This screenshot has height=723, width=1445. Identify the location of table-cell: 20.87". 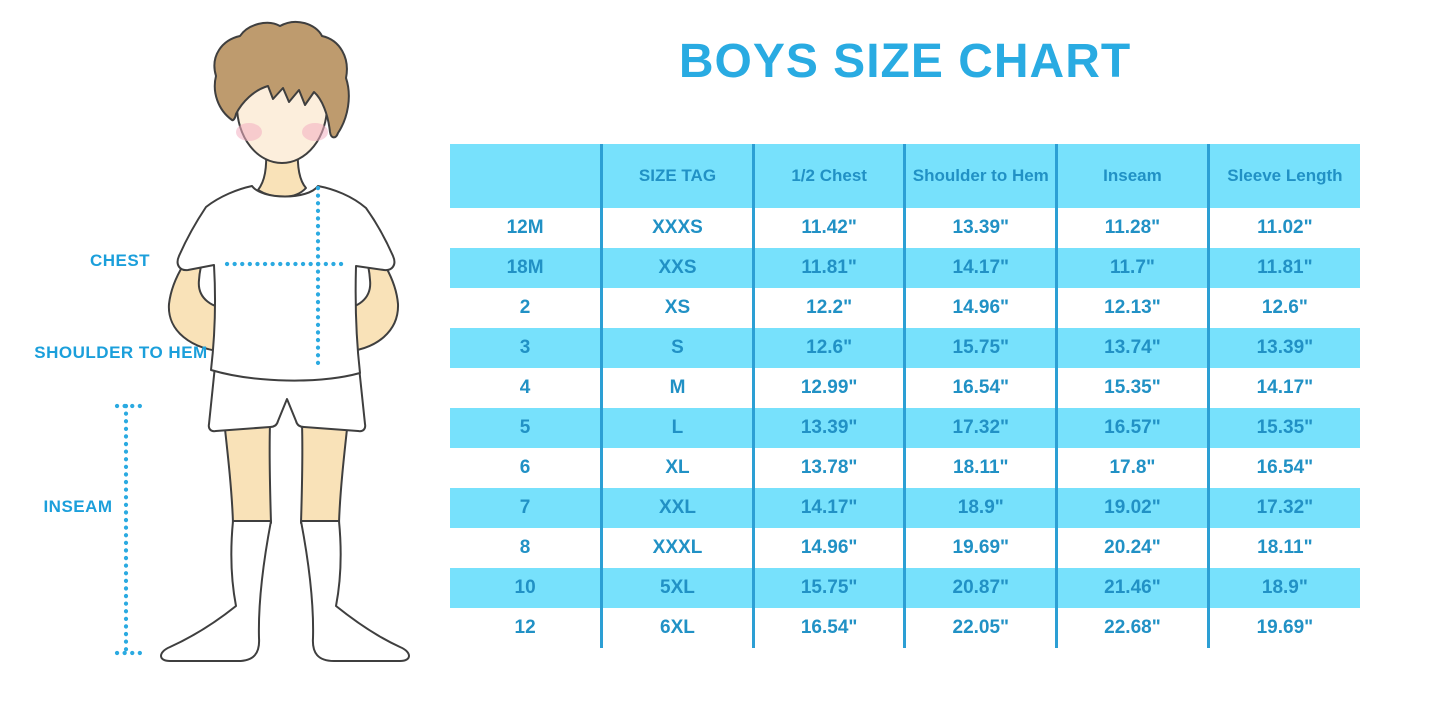
(980, 588).